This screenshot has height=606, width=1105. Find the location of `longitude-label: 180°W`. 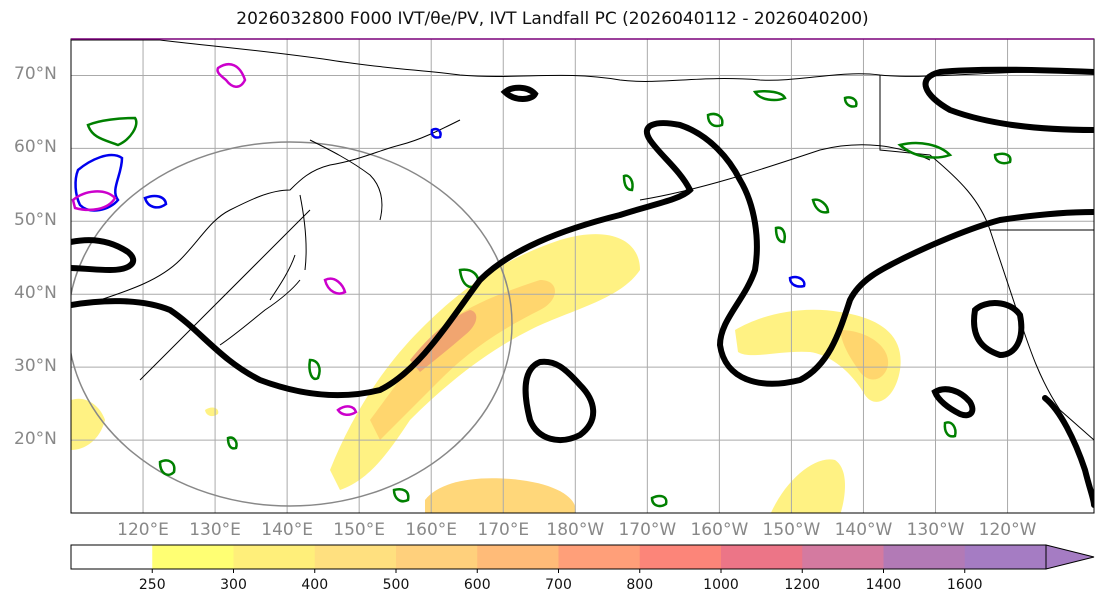

longitude-label: 180°W is located at coordinates (575, 530).